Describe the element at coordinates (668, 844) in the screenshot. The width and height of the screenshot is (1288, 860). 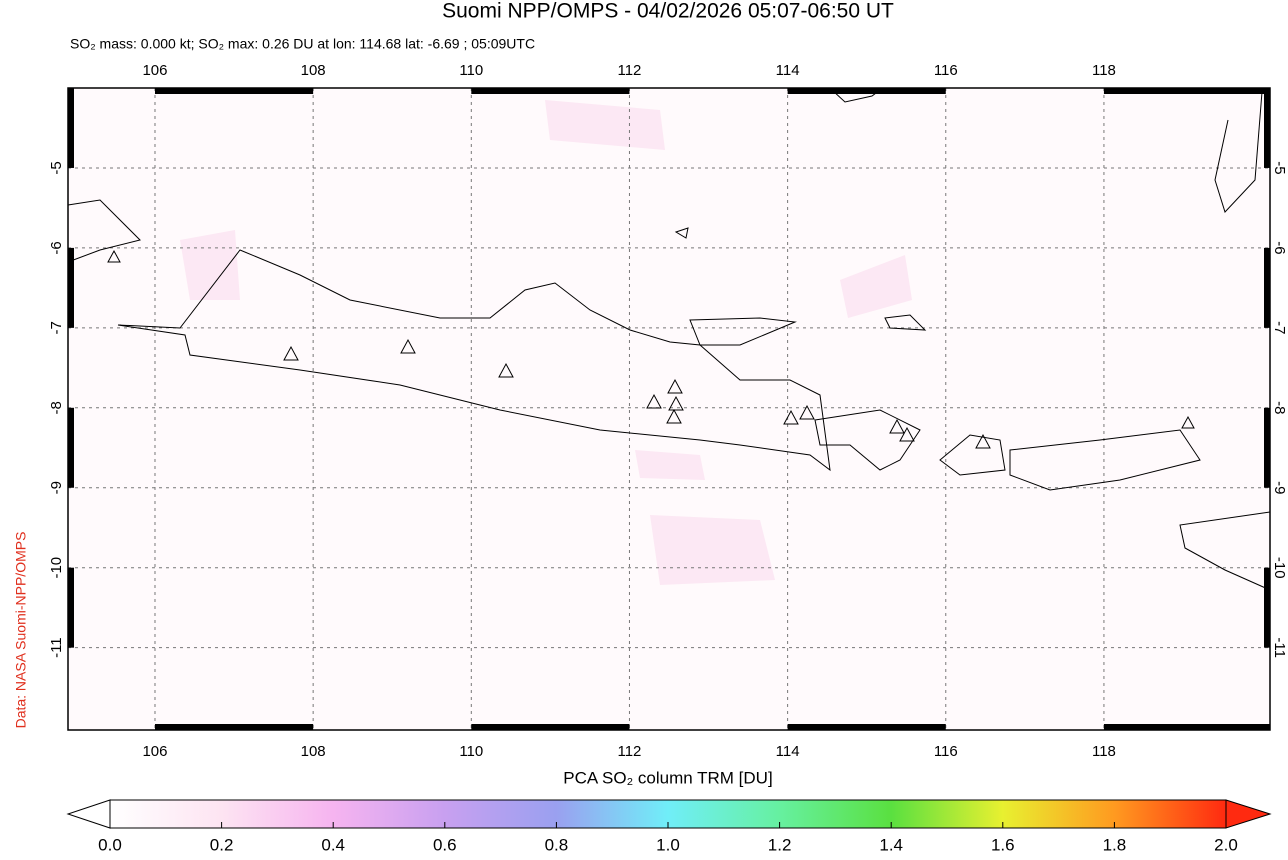
I see `colorbar-tick-label: 1.0` at that location.